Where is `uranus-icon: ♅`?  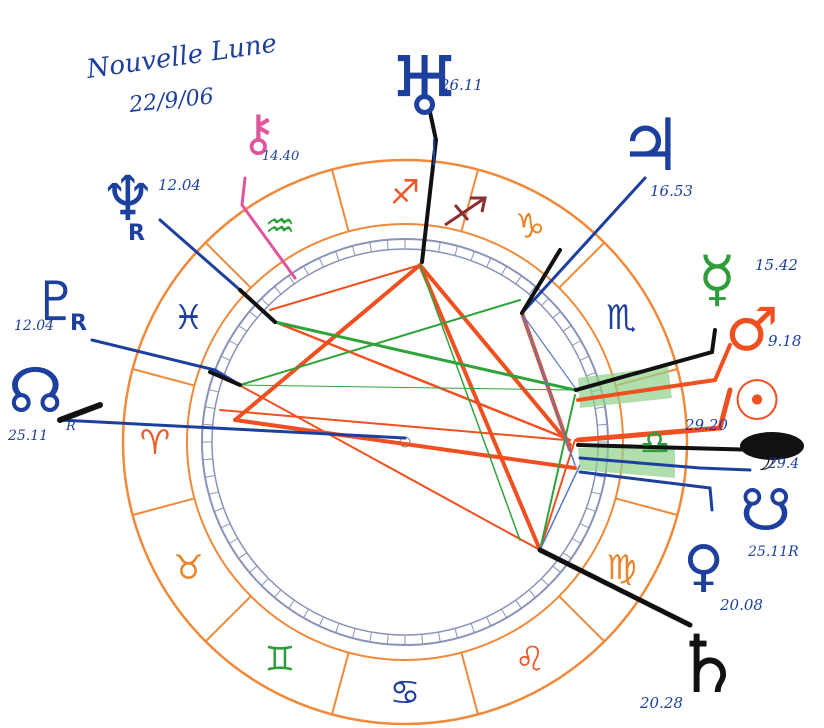 uranus-icon: ♅ is located at coordinates (425, 87).